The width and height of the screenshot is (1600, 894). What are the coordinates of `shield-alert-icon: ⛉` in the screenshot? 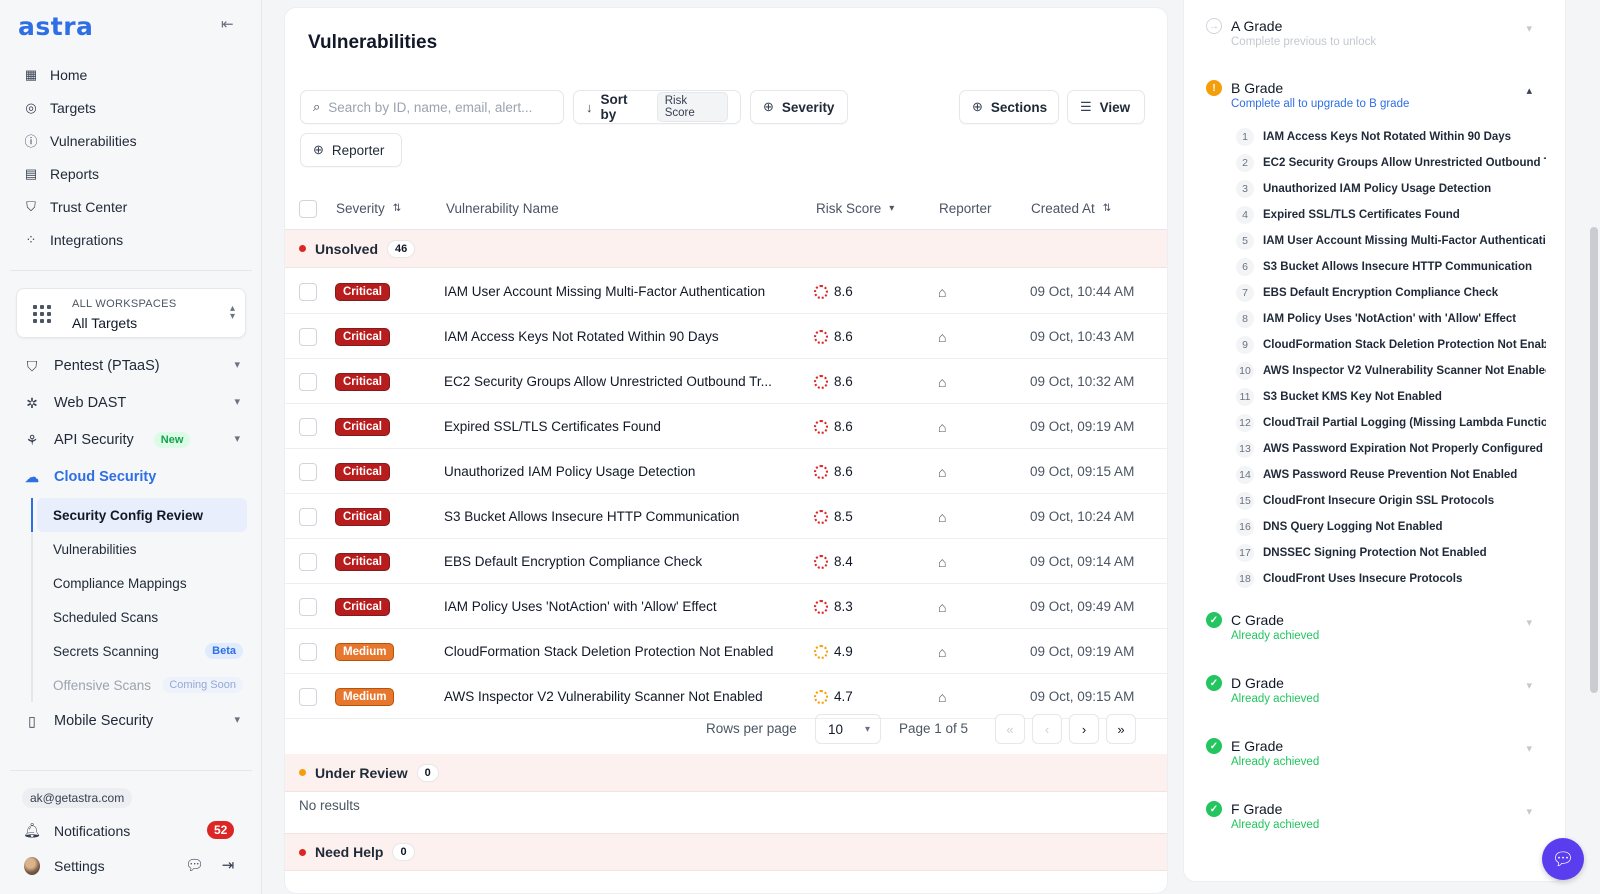 It's located at (32, 365).